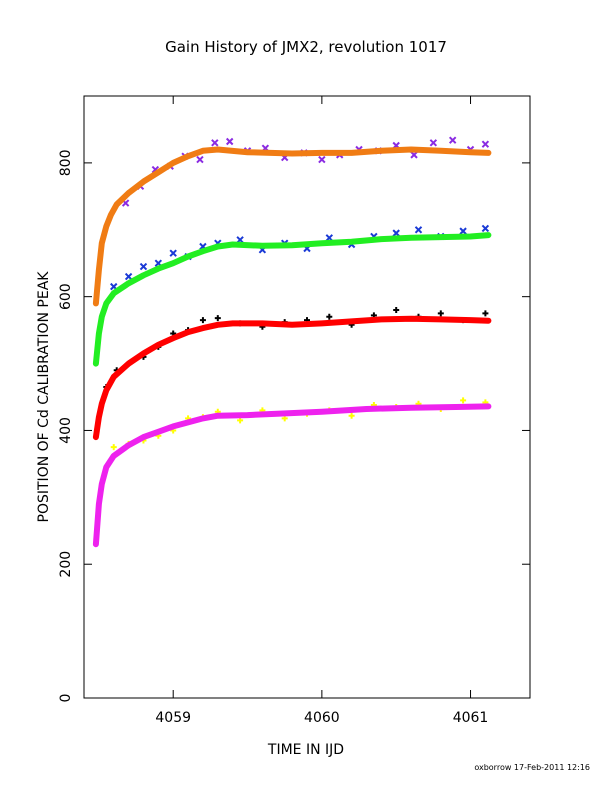 This screenshot has height=792, width=612. Describe the element at coordinates (305, 750) in the screenshot. I see `x-axis-label: TIME IN IJD` at that location.